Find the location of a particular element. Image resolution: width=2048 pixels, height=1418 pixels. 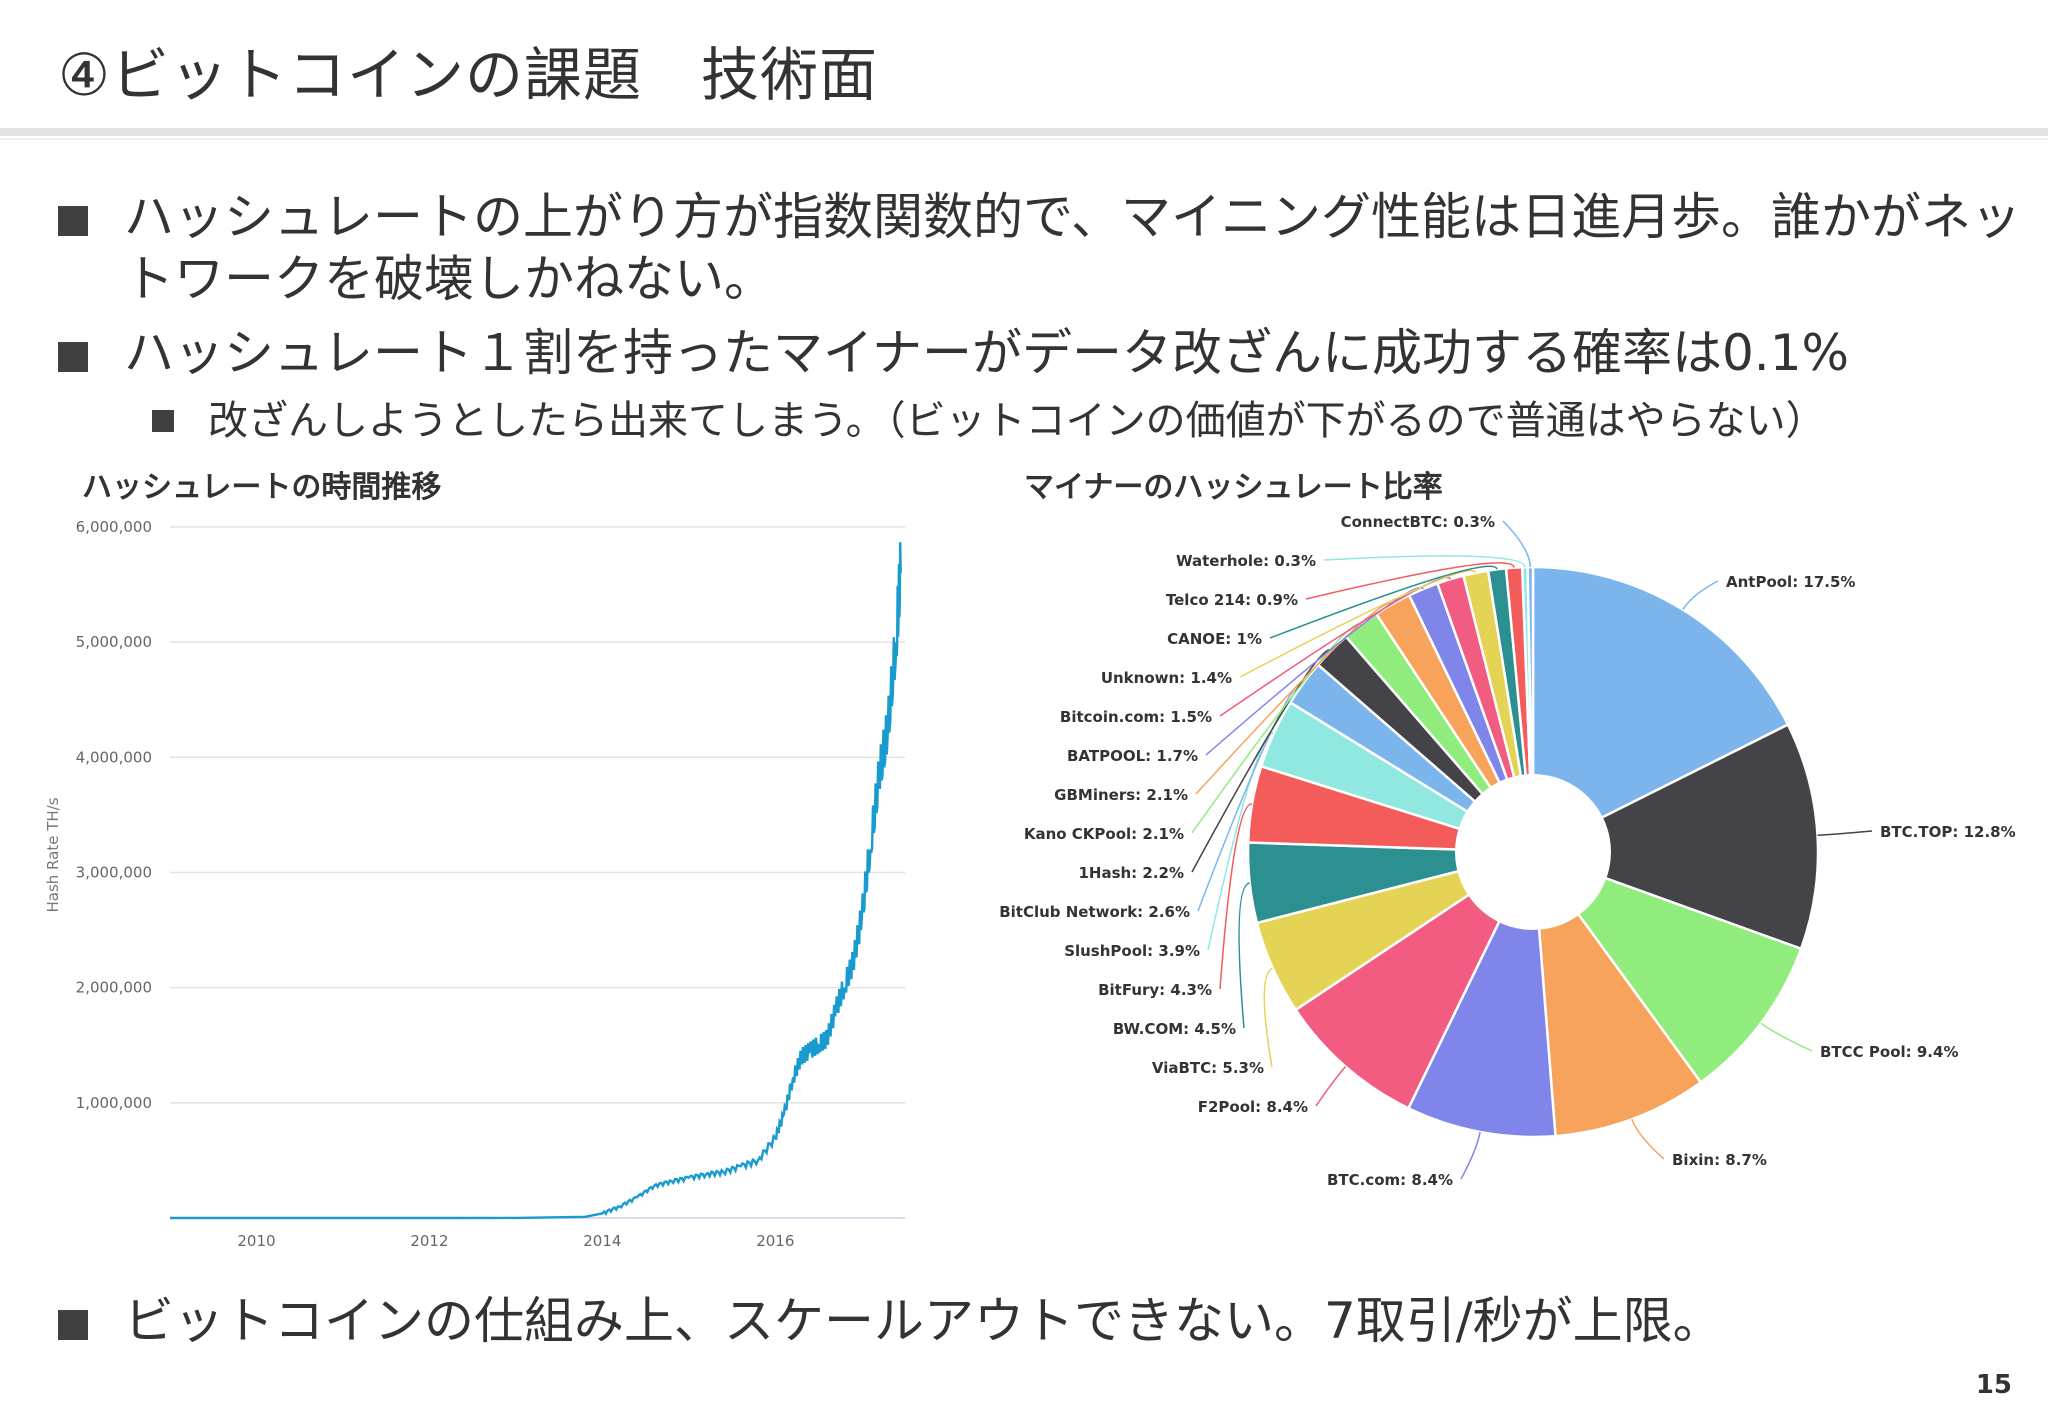

pie-data-label: Bitcoin.com: 1.5% is located at coordinates (1136, 717).